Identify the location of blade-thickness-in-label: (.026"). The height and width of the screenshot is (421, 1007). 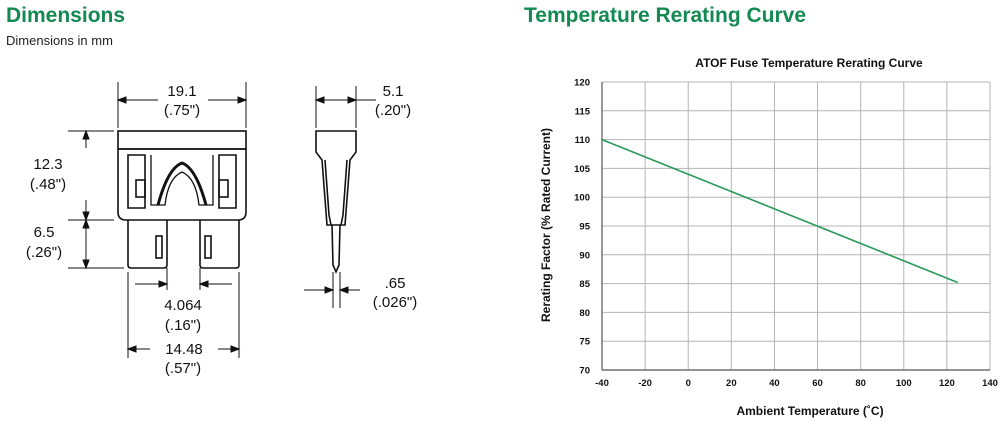
(395, 302).